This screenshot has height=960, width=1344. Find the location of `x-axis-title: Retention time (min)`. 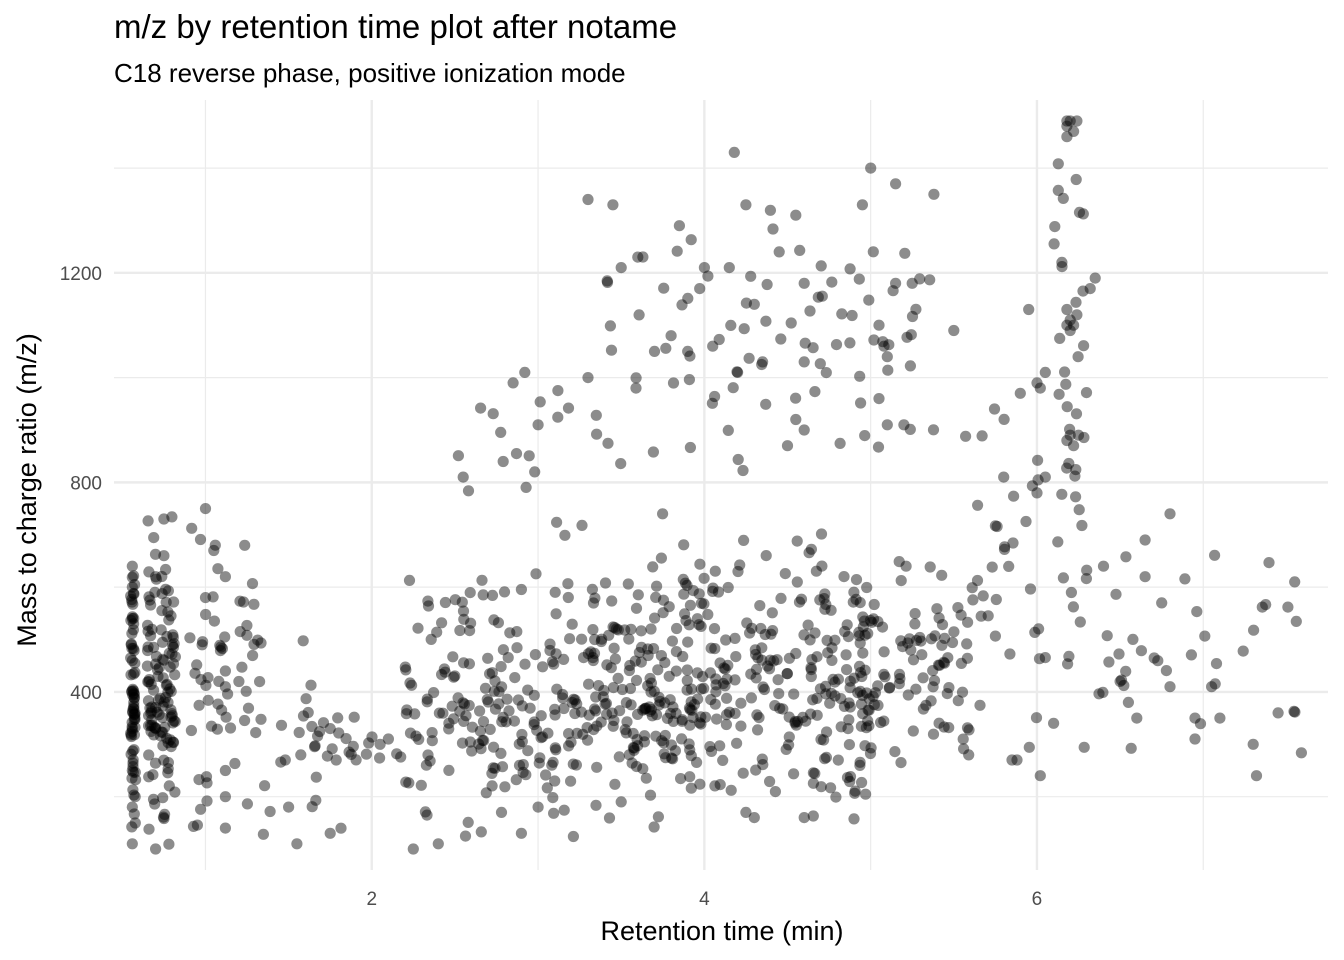

x-axis-title: Retention time (min) is located at coordinates (721, 931).